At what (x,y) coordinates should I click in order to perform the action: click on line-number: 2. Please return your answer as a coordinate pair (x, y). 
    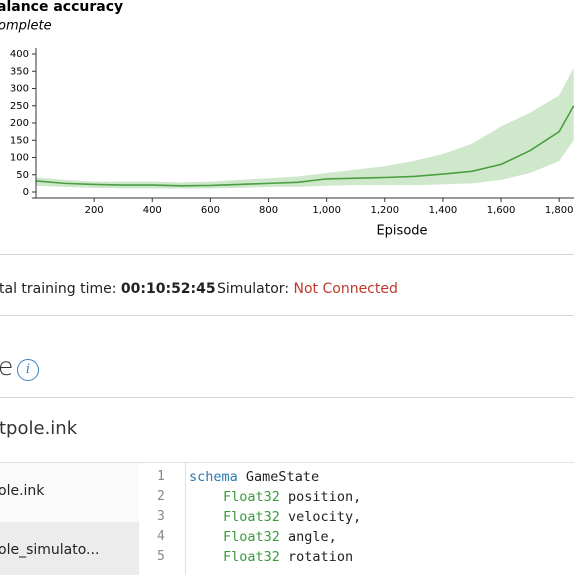
    Looking at the image, I should click on (161, 496).